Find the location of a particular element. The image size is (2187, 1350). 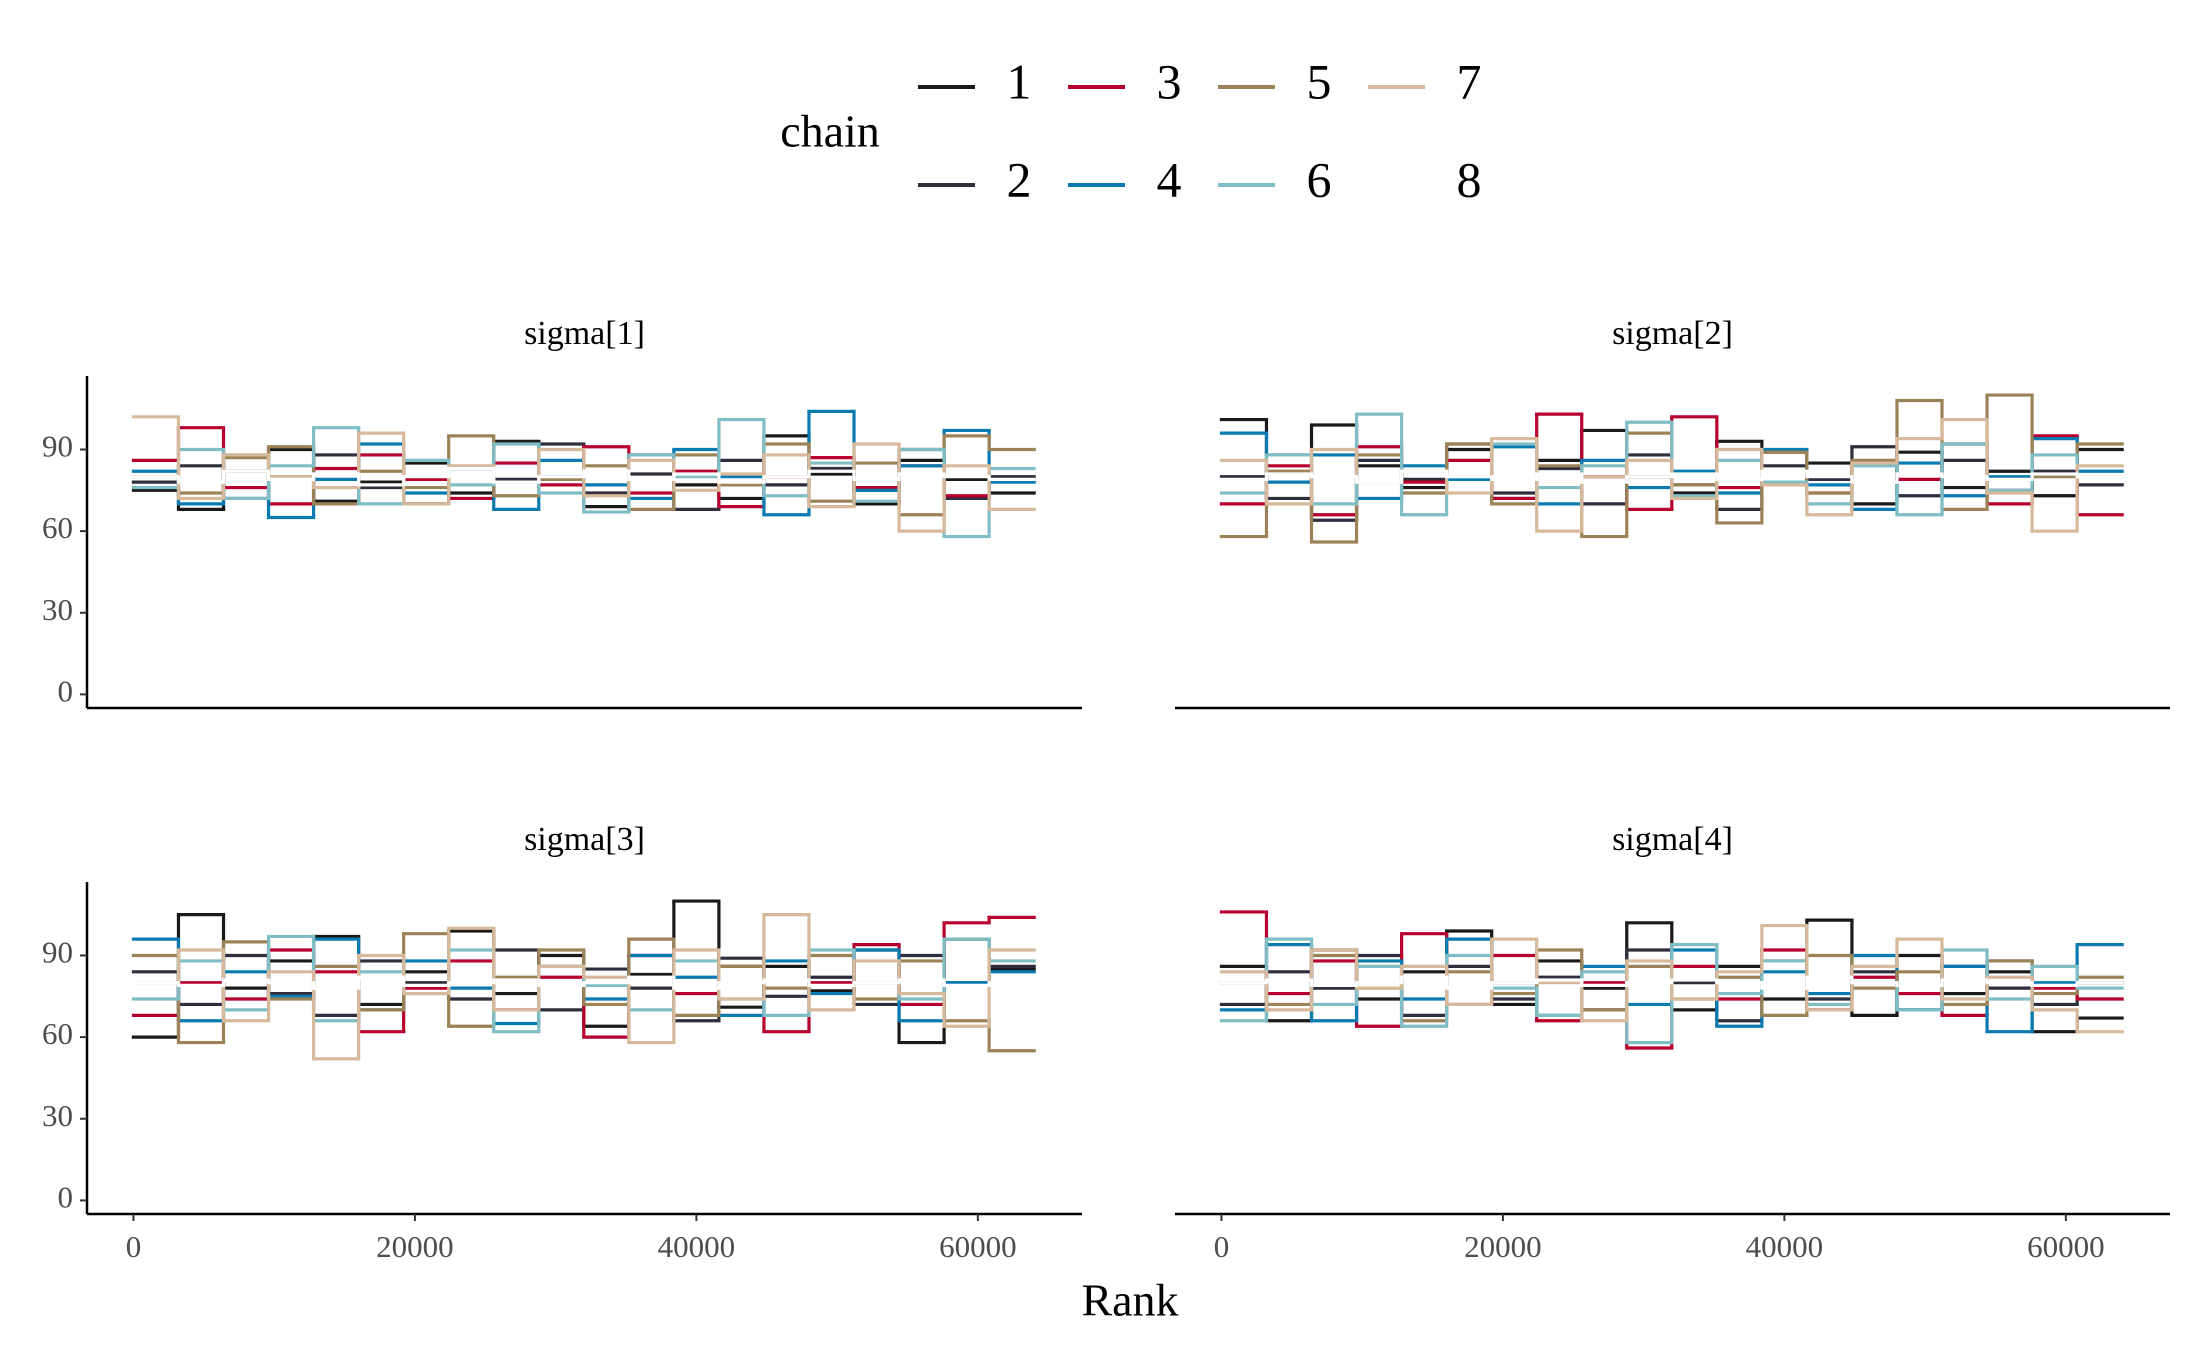

legend-title: chain is located at coordinates (830, 131).